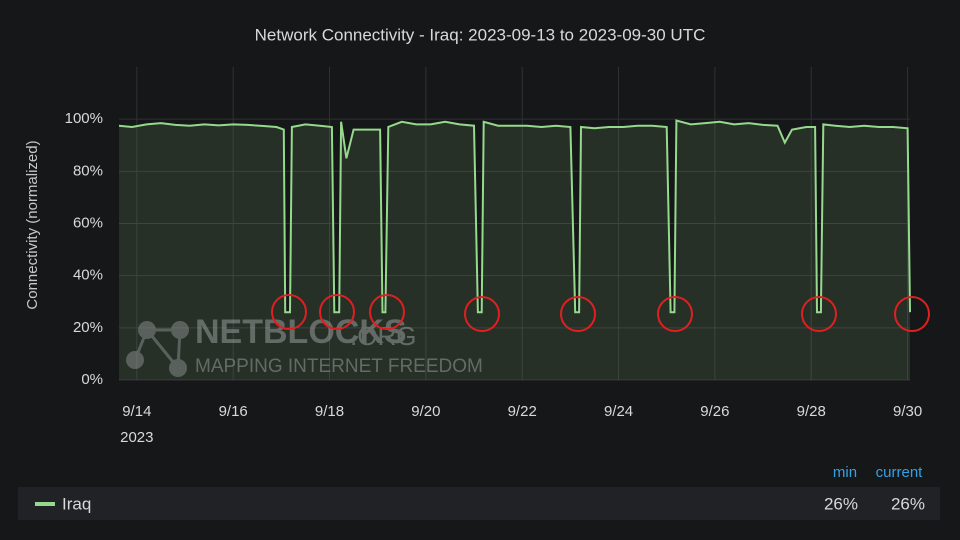  I want to click on y-tick-label: 40%, so click(88, 275).